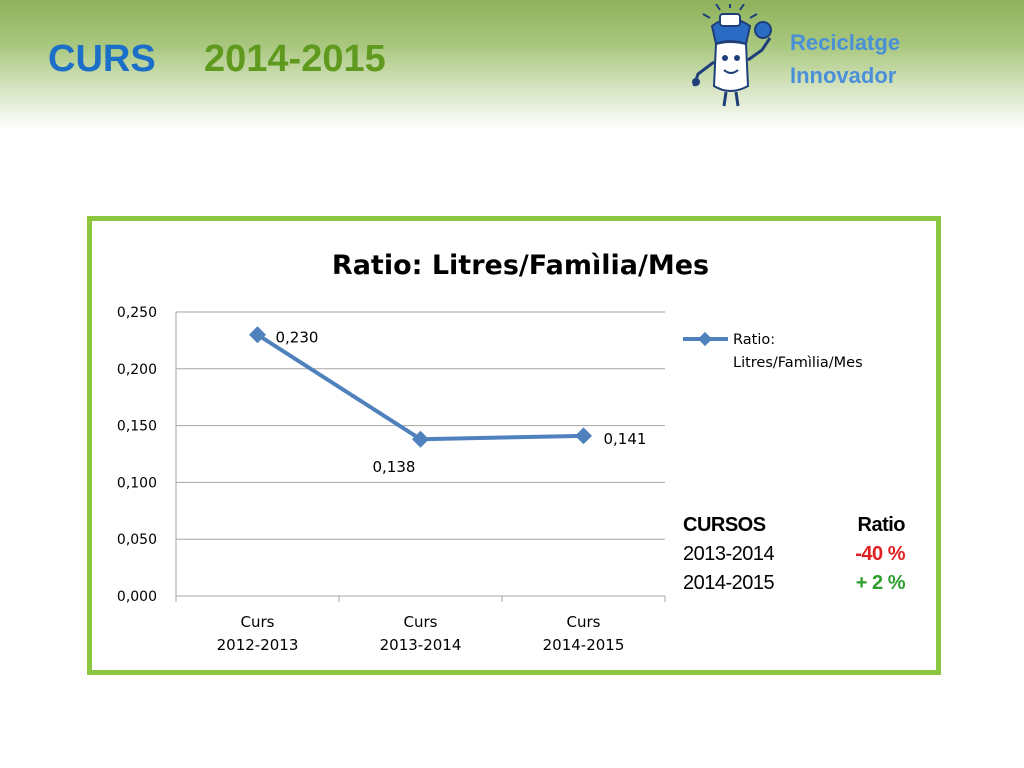 This screenshot has height=768, width=1024. I want to click on chart-title: Ratio: Litres/Famìlia/Mes, so click(520, 265).